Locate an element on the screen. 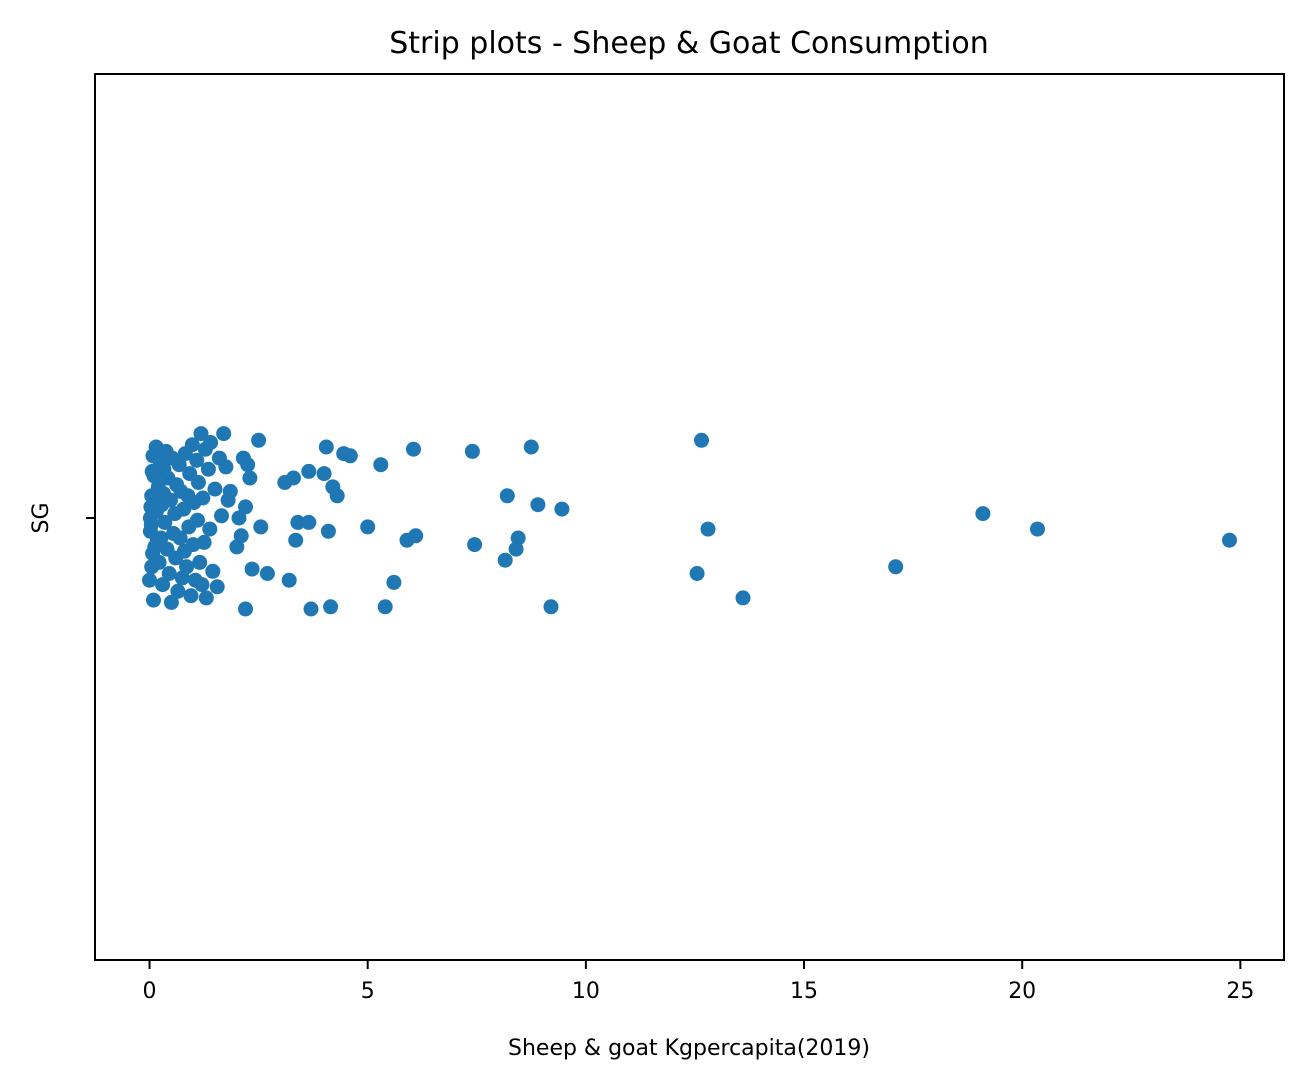 The height and width of the screenshot is (1088, 1308). x-tick-label: 10 is located at coordinates (586, 991).